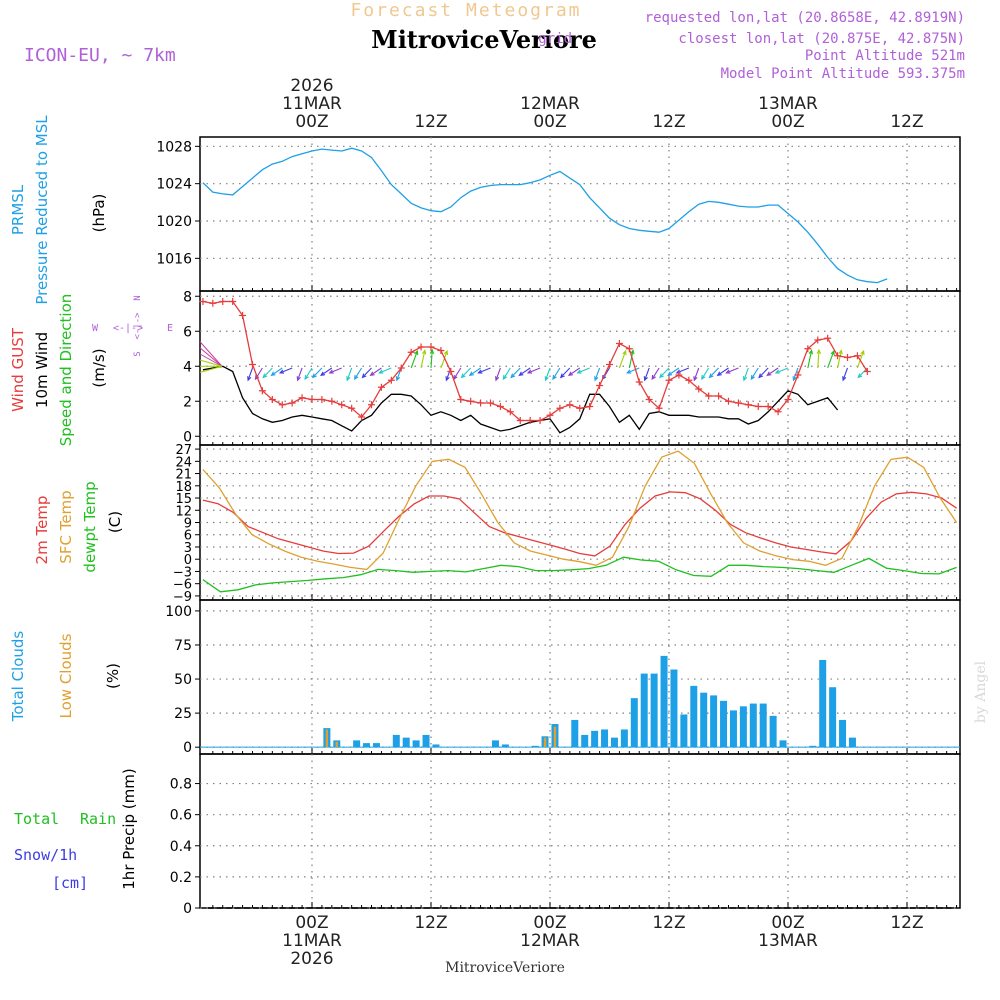 The image size is (1000, 1000). I want to click on y-tick-label: 25, so click(183, 714).